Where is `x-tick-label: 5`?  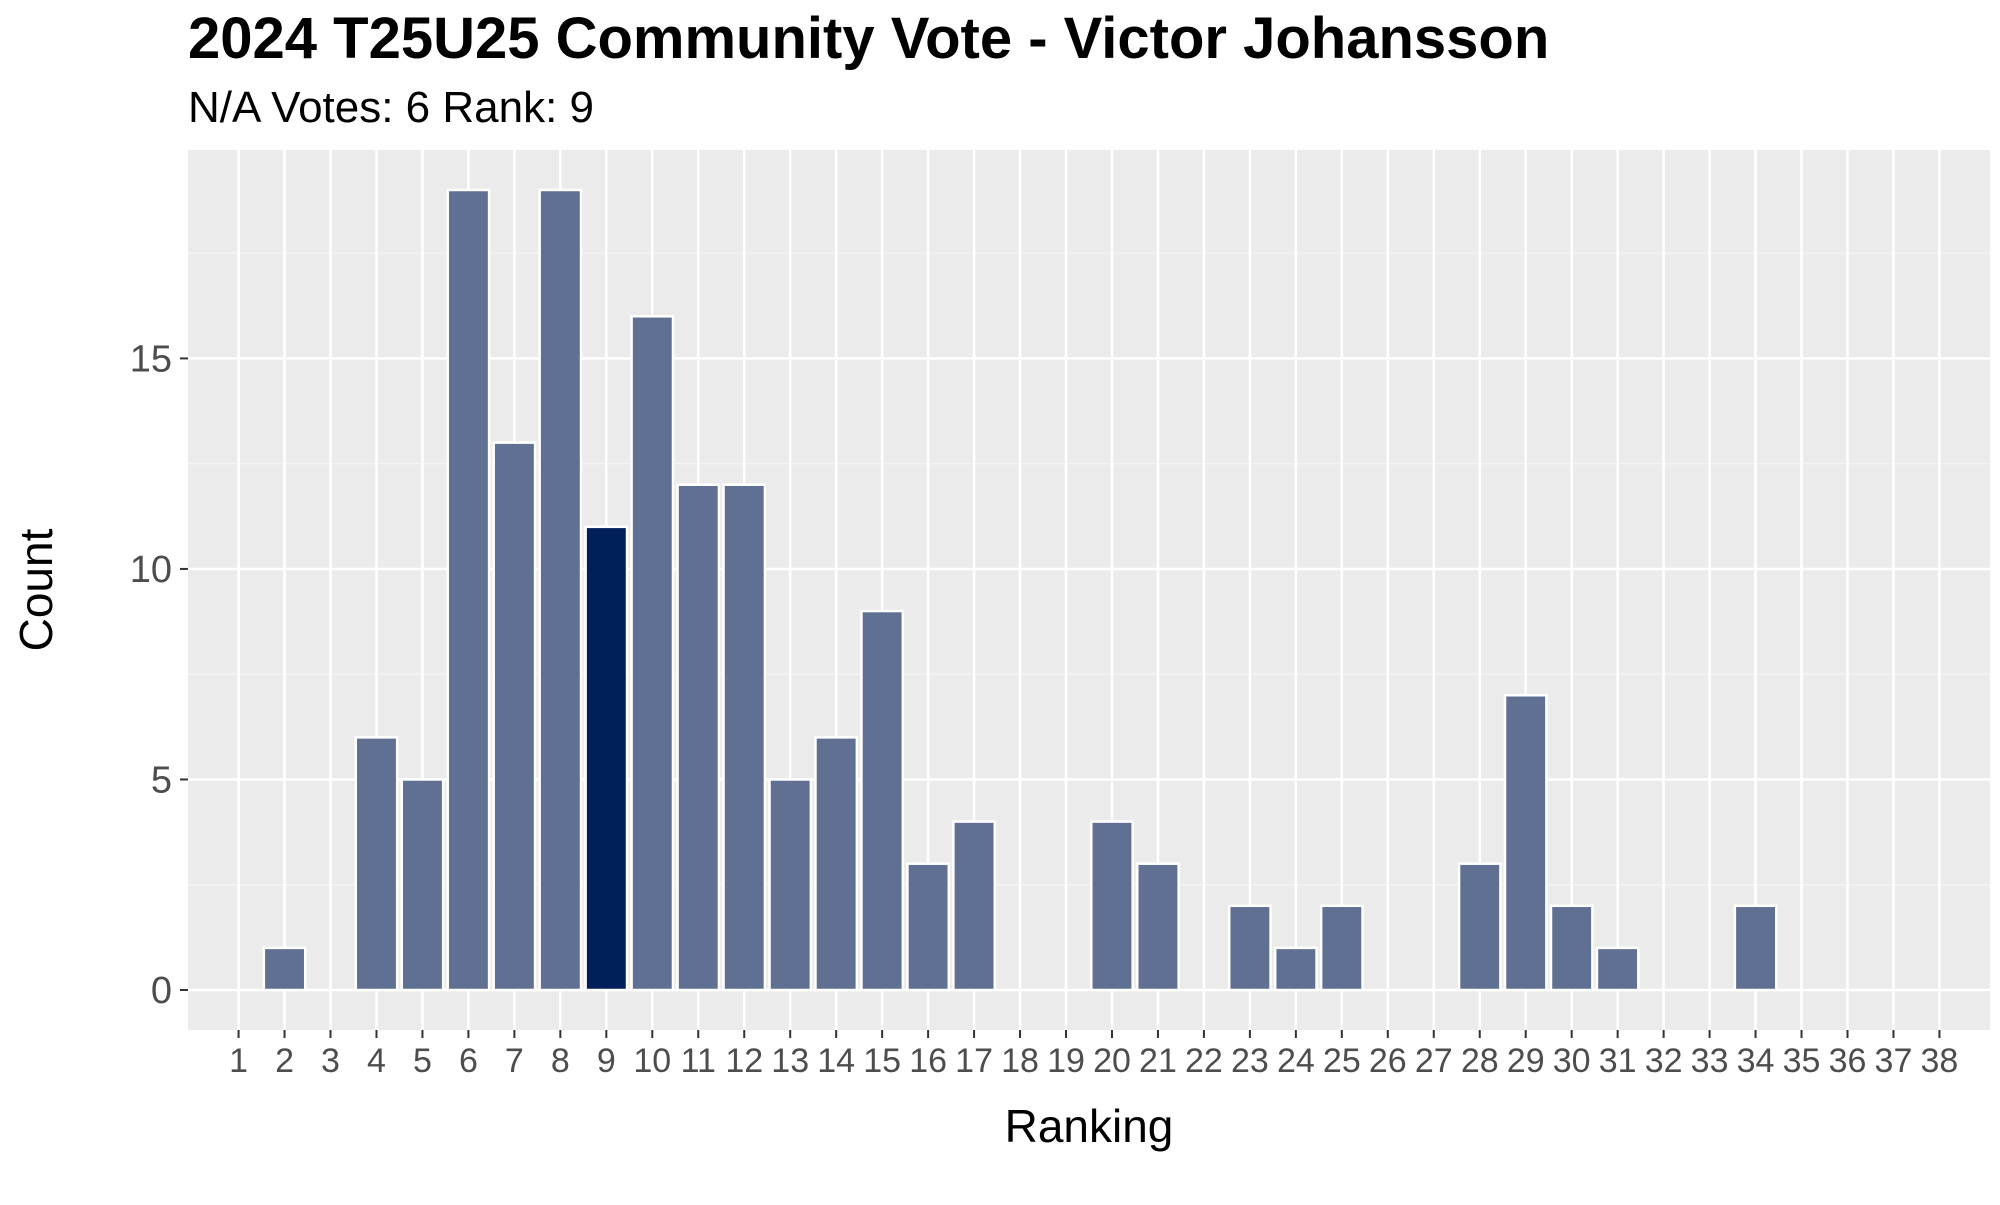 x-tick-label: 5 is located at coordinates (422, 1061).